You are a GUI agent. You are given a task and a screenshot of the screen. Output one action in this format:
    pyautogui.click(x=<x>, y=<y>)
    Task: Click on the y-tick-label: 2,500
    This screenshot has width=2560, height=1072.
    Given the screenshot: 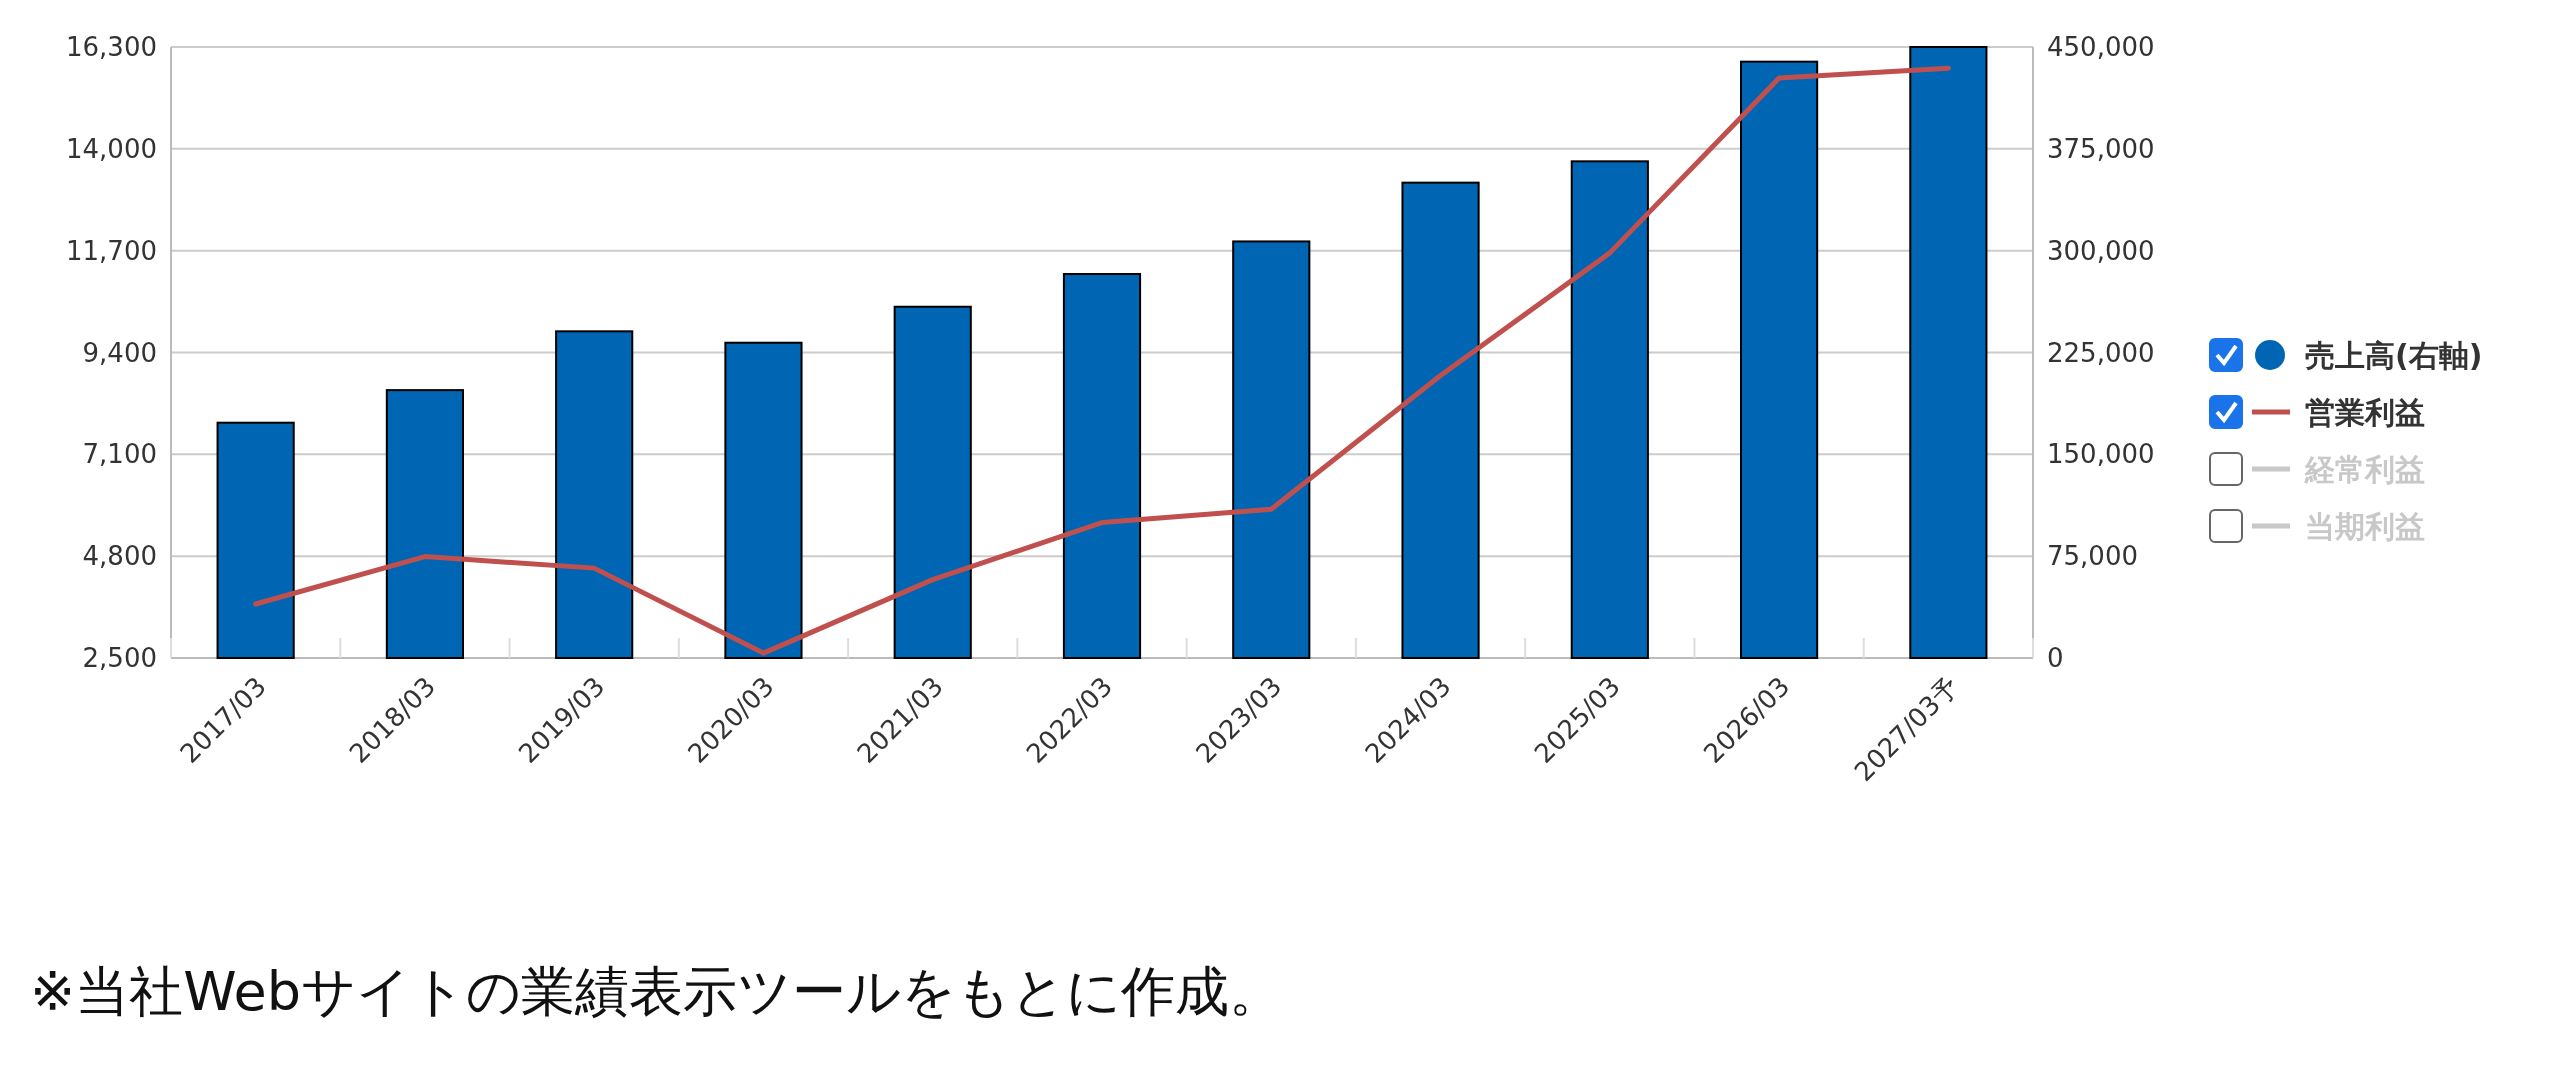 What is the action you would take?
    pyautogui.click(x=119, y=658)
    